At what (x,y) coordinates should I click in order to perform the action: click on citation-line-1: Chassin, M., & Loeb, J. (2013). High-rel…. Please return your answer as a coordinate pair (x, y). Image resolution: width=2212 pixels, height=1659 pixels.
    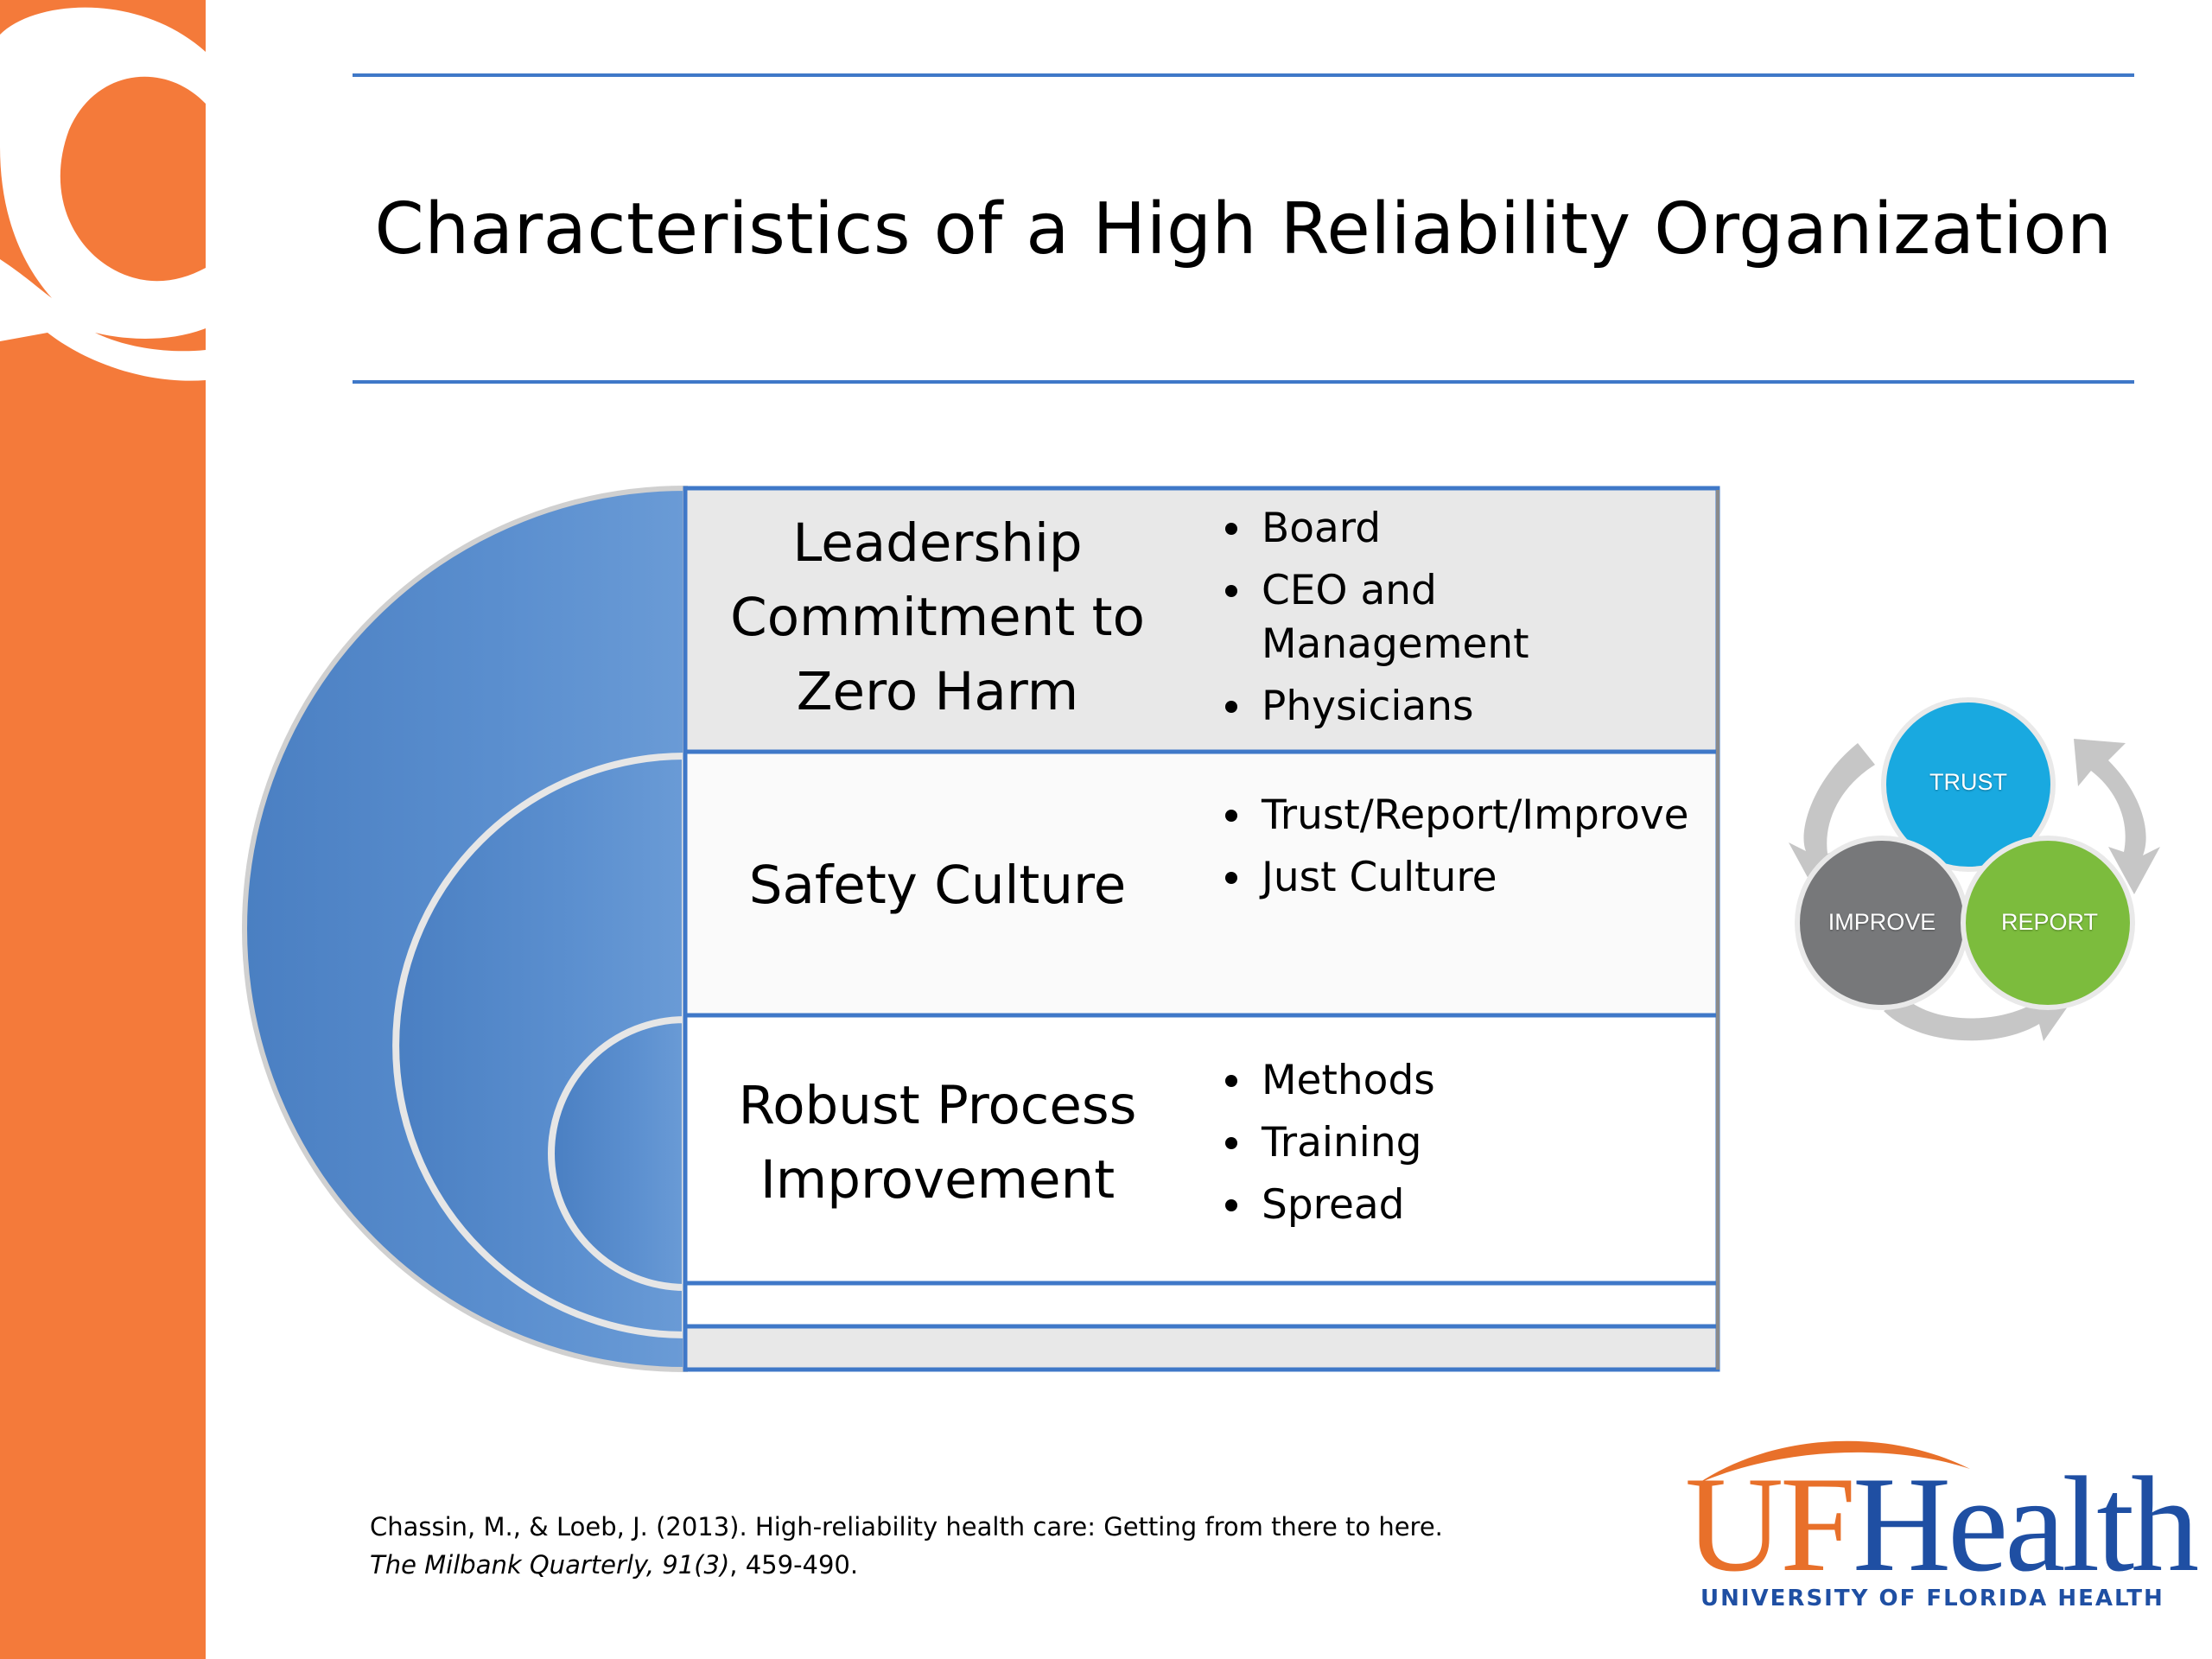
    Looking at the image, I should click on (906, 1526).